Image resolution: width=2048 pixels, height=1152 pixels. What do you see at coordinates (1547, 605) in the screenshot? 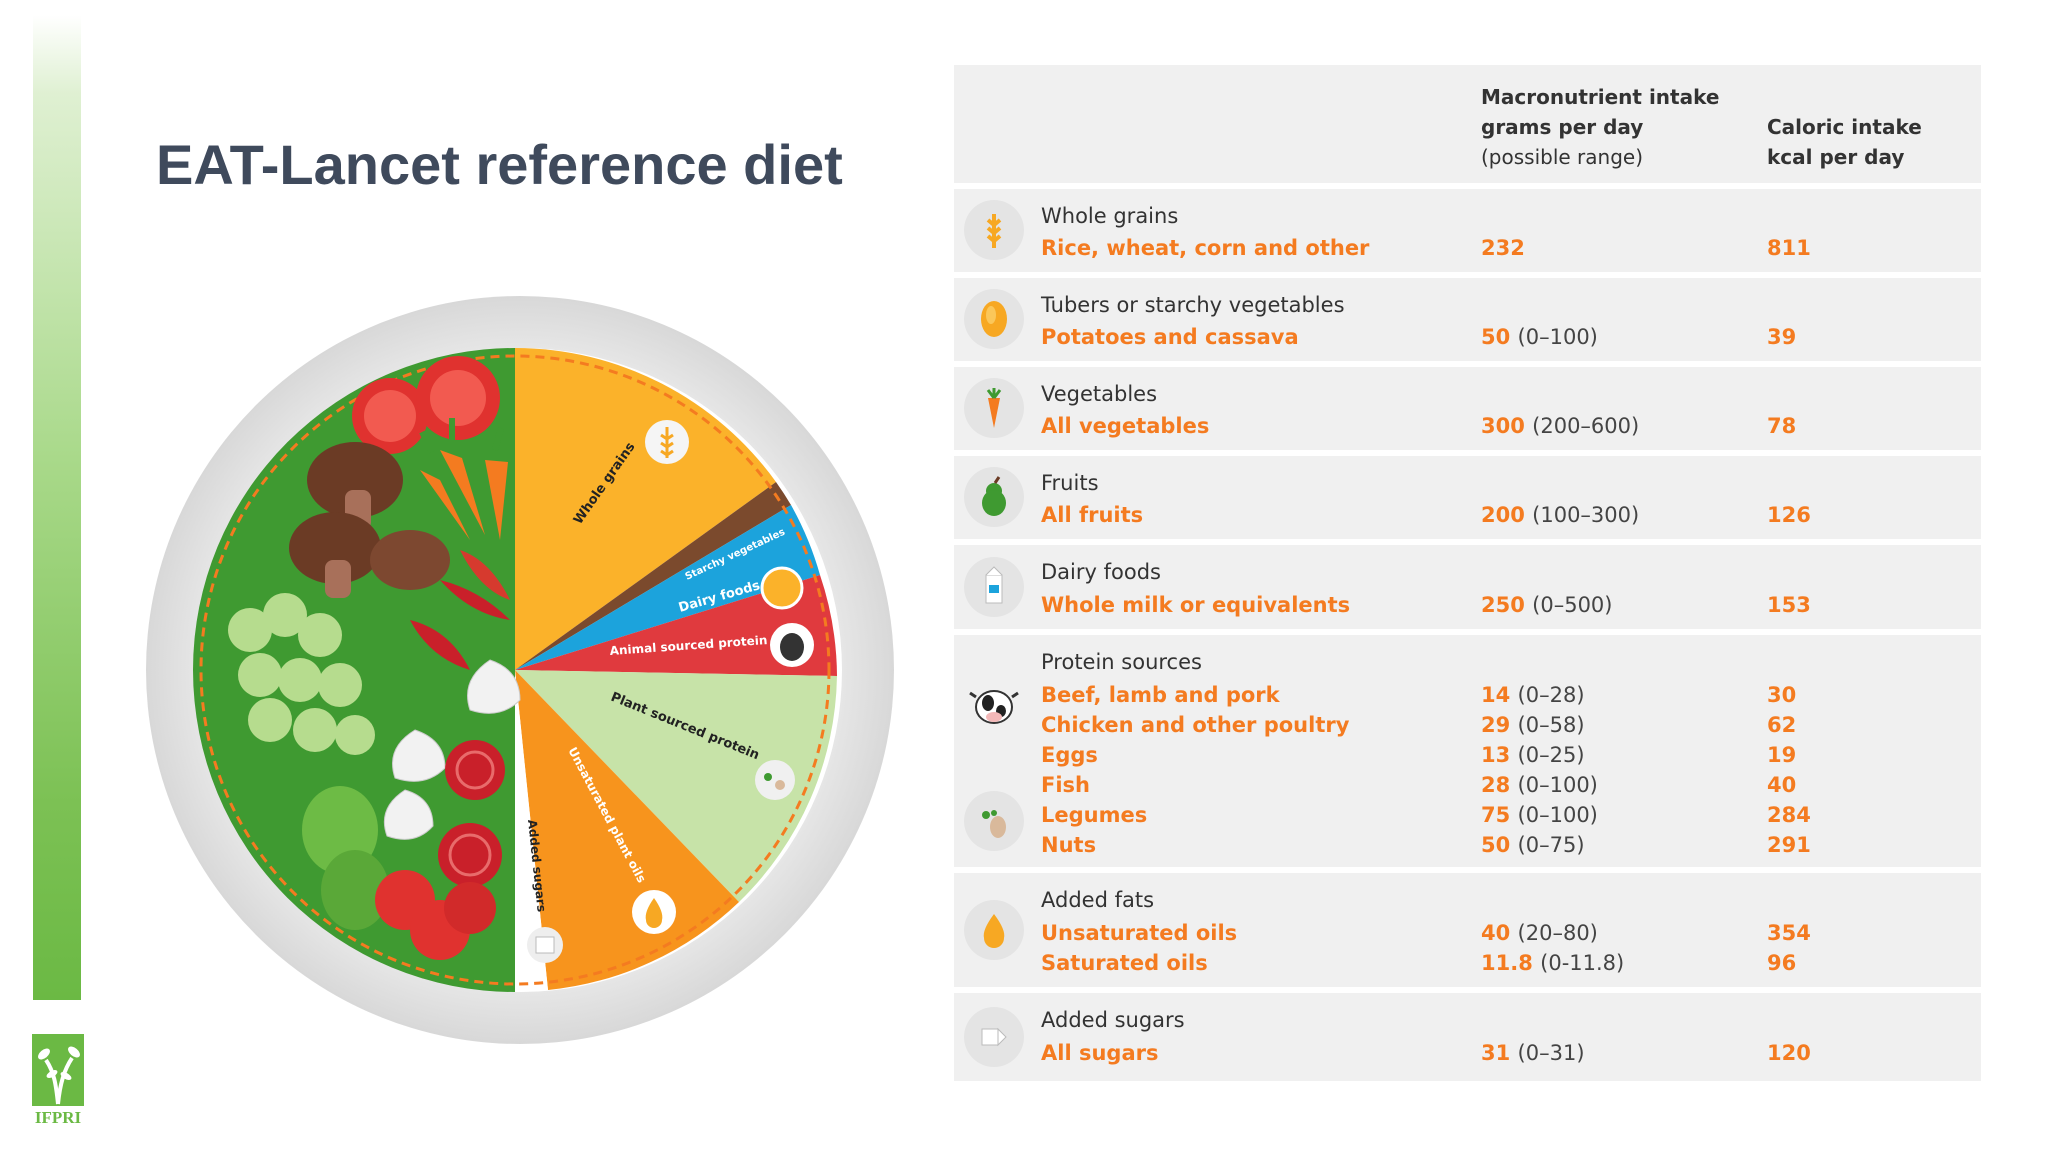
I see `row-grams: 250 (0–500)` at bounding box center [1547, 605].